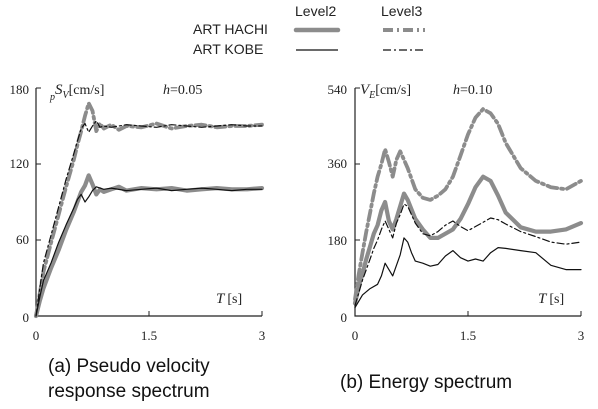  I want to click on panel-a-x-ticks: 0 1.5 3, so click(149, 335).